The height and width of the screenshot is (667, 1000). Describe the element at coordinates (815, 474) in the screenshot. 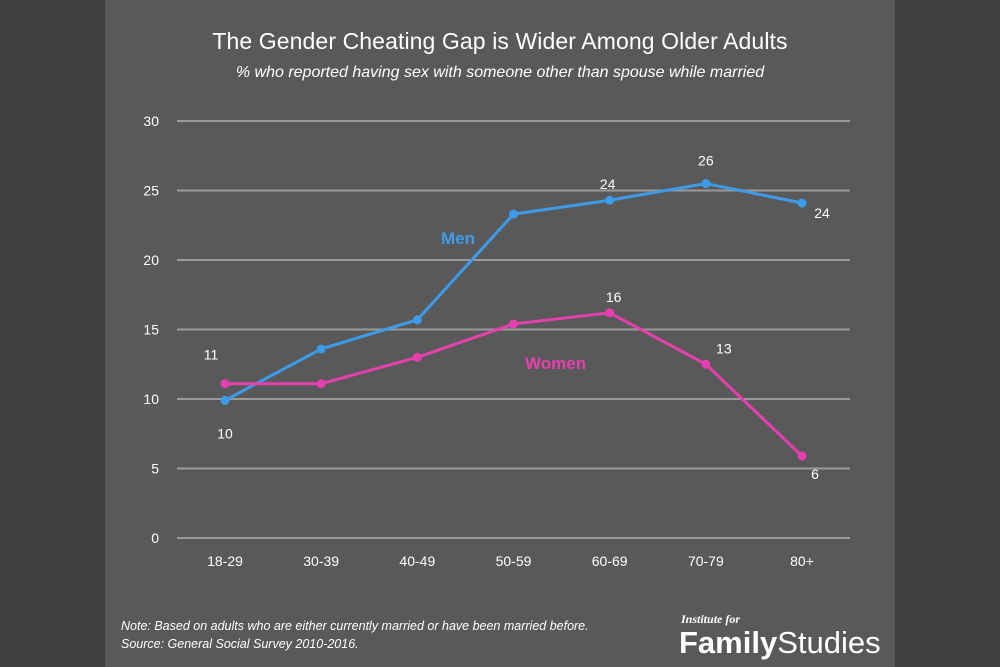

I see `data-label-women-80+: 6` at that location.